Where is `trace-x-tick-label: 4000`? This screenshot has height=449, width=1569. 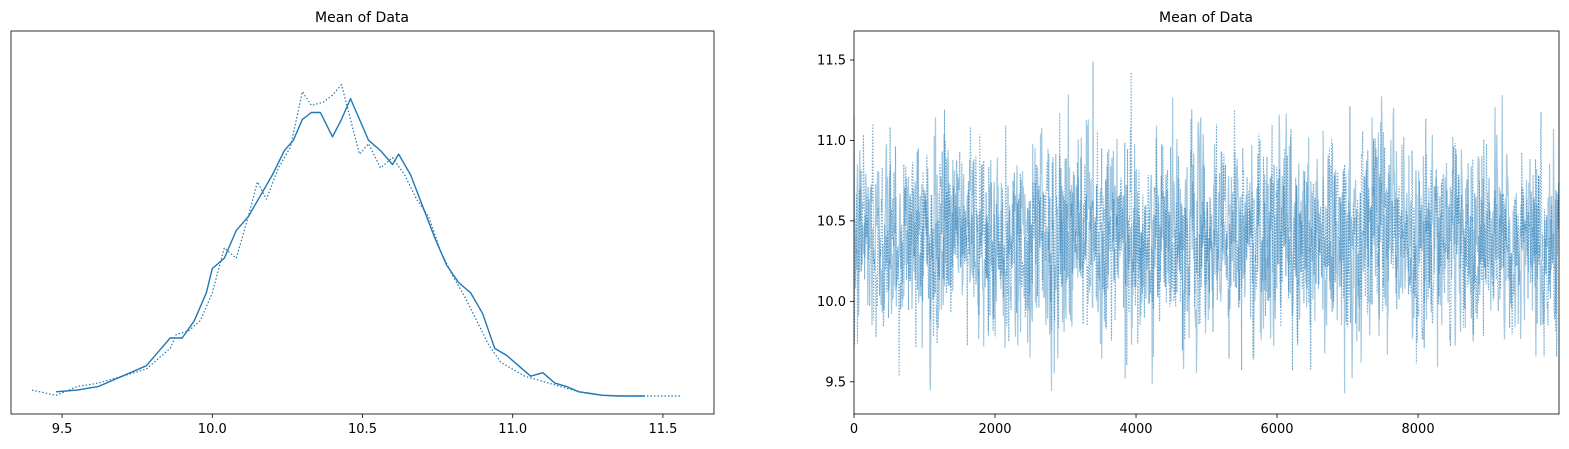
trace-x-tick-label: 4000 is located at coordinates (1135, 429).